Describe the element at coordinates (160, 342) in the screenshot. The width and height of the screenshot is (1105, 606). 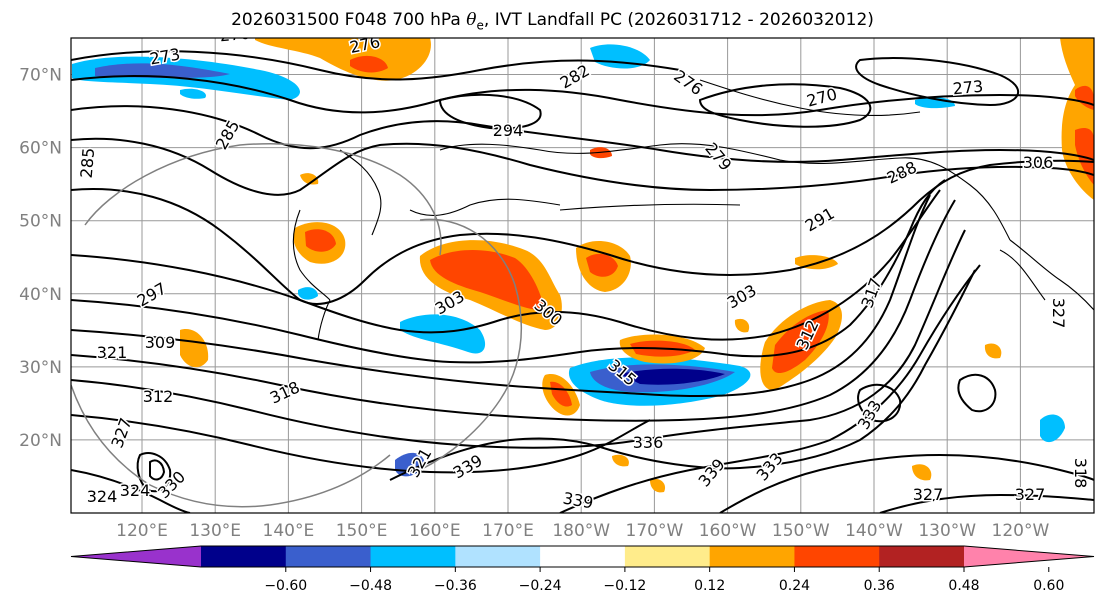
I see `contour-label: 309` at that location.